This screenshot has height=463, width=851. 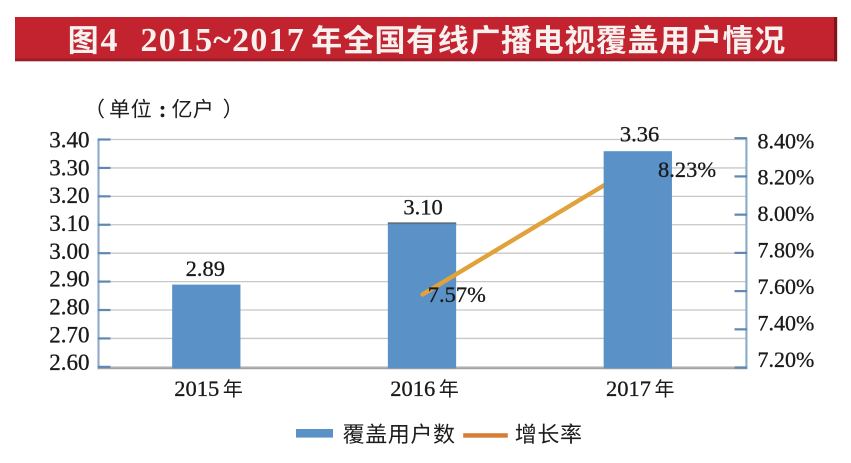 What do you see at coordinates (786, 359) in the screenshot?
I see `svg-text: 7.20%` at bounding box center [786, 359].